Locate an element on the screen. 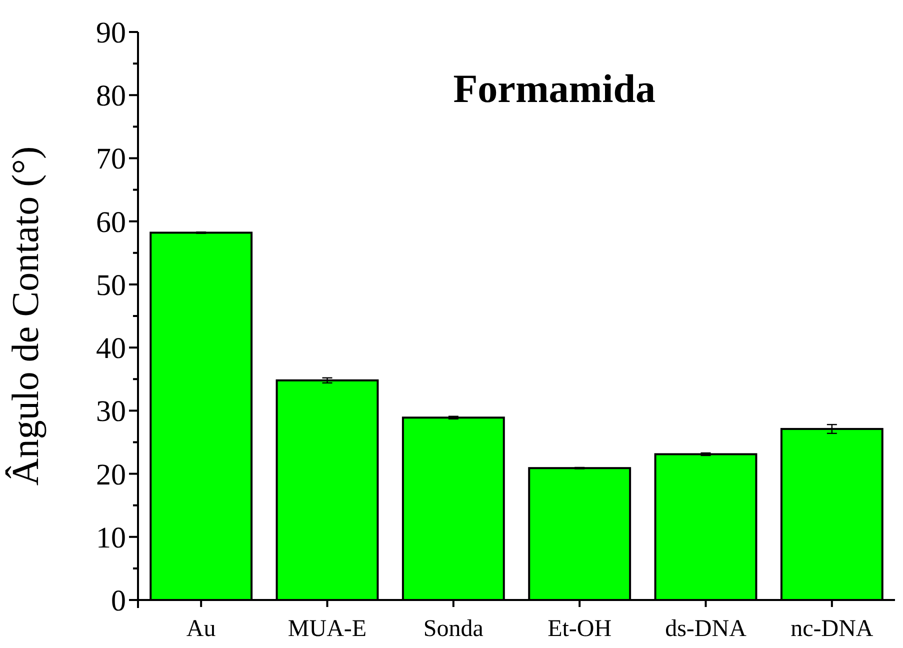 This screenshot has height=648, width=903. y-tick-label: 10 is located at coordinates (111, 537).